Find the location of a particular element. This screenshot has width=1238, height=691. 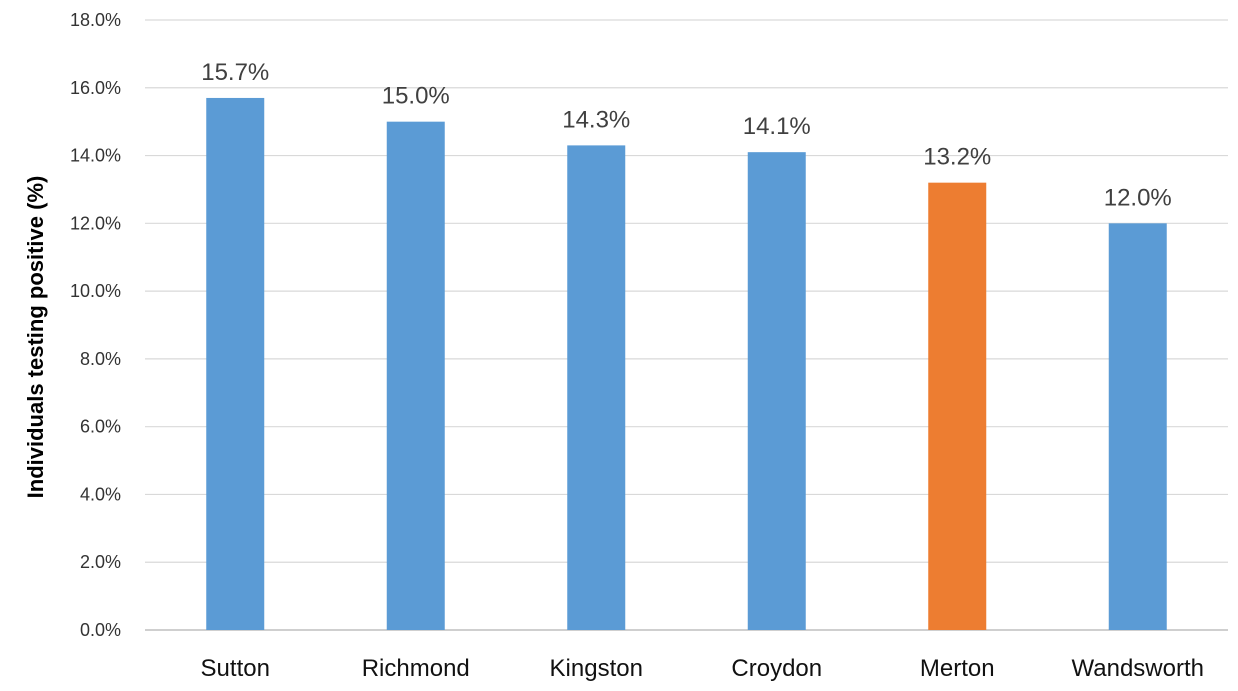

data-label-richmond: 15.0% is located at coordinates (416, 96).